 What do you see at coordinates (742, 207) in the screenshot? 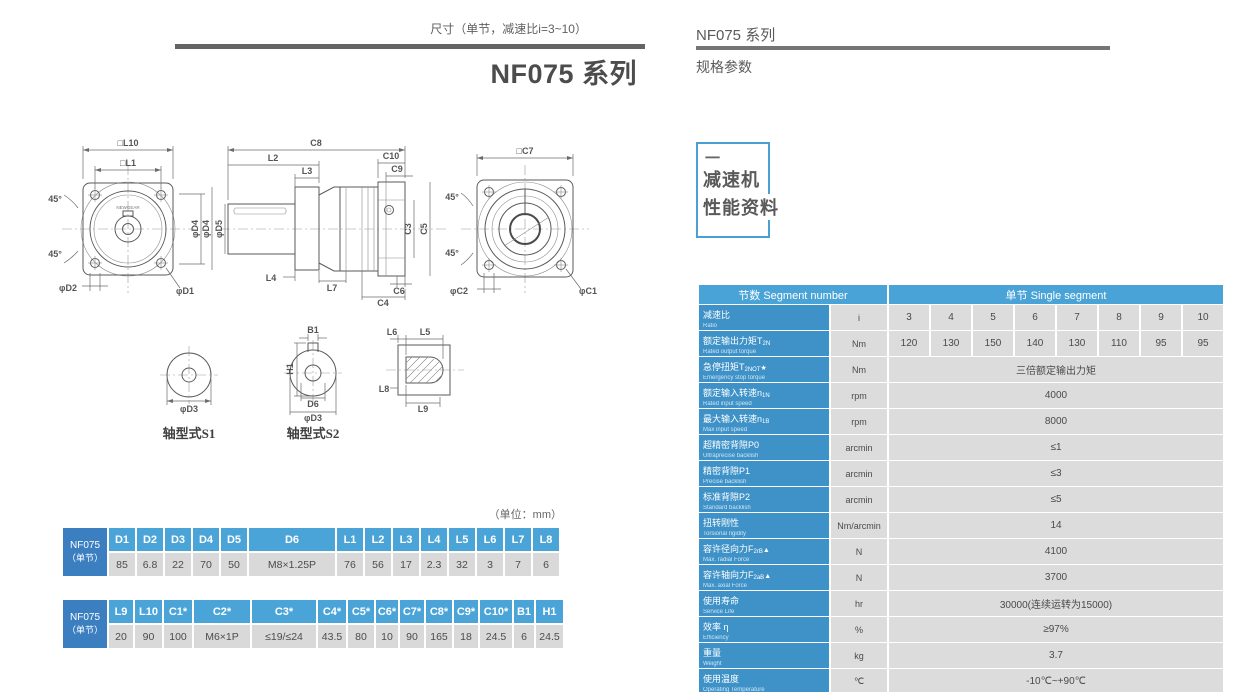
I see `performance-label-line2: 性能资料` at bounding box center [742, 207].